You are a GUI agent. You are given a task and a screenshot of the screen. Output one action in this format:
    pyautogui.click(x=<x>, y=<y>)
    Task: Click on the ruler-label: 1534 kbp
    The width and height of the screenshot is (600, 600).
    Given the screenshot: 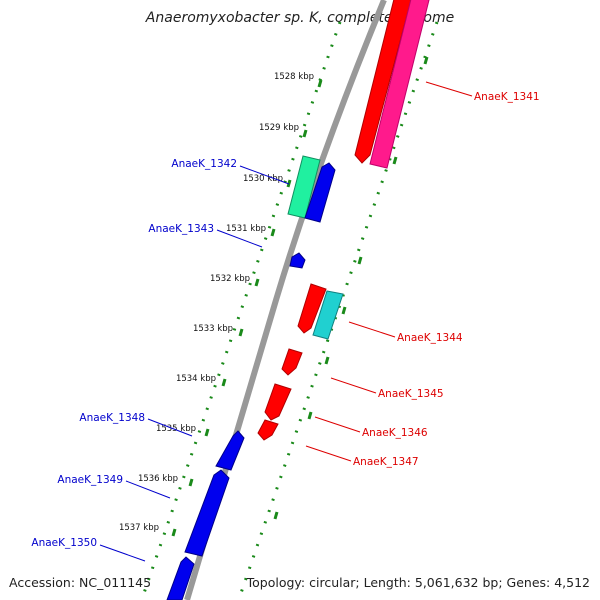 What is the action you would take?
    pyautogui.click(x=196, y=379)
    